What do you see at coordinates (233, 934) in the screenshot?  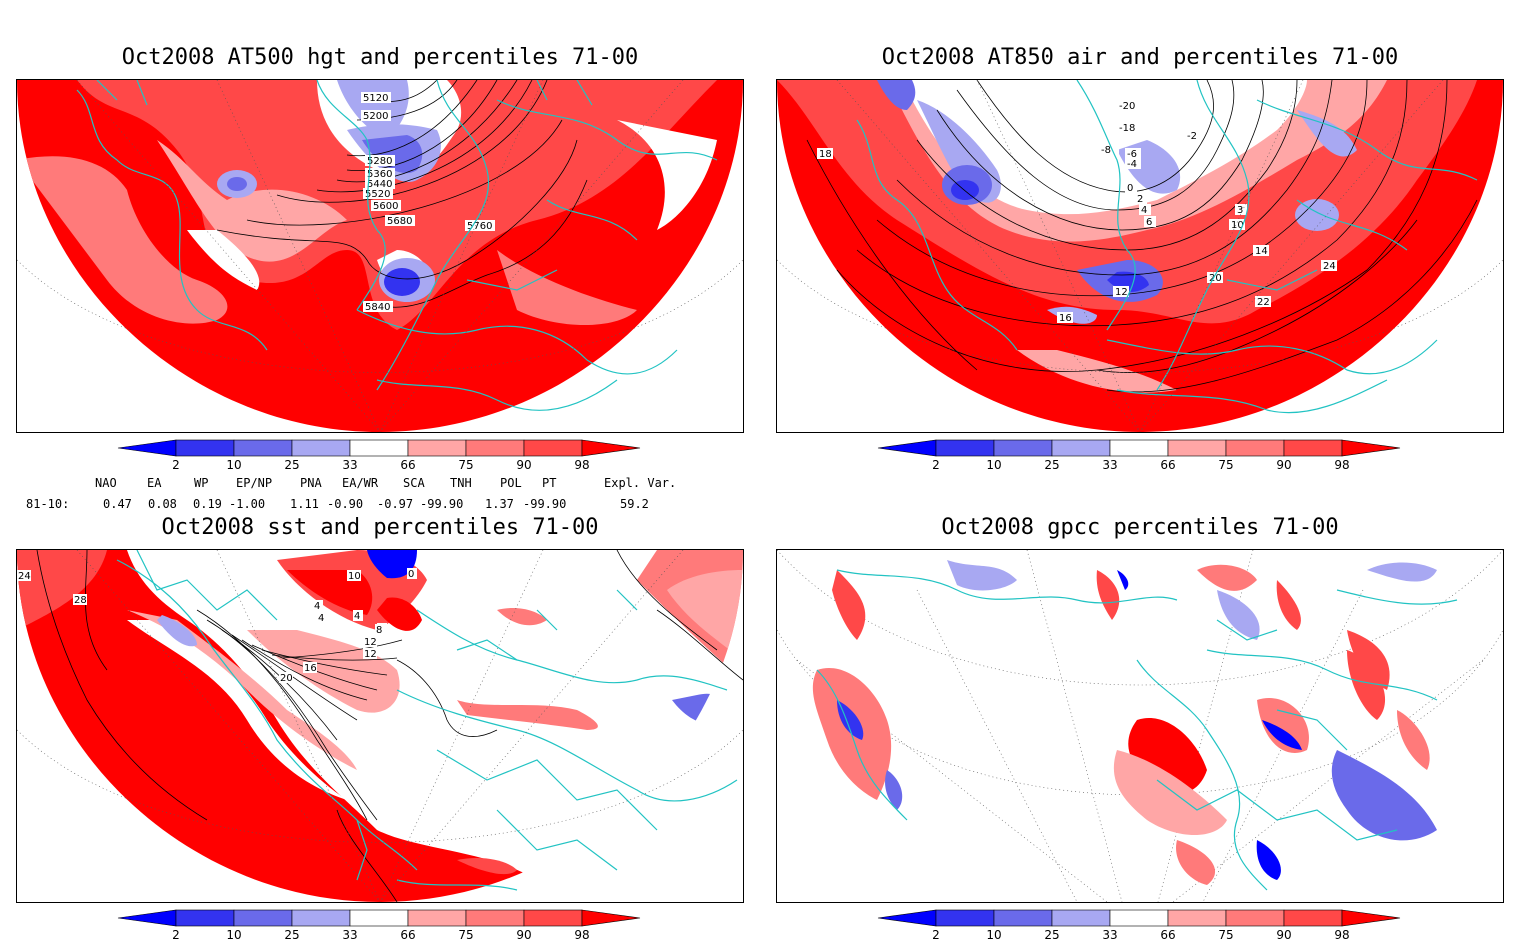 I see `colorbar-tick-label: 10` at bounding box center [233, 934].